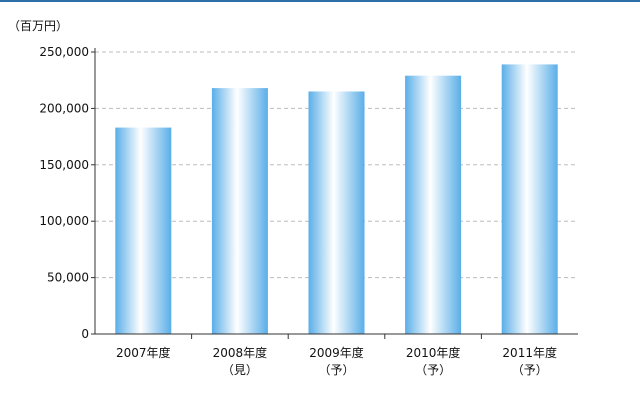 This screenshot has width=640, height=400. I want to click on x-tick-label: 2010年度, so click(433, 352).